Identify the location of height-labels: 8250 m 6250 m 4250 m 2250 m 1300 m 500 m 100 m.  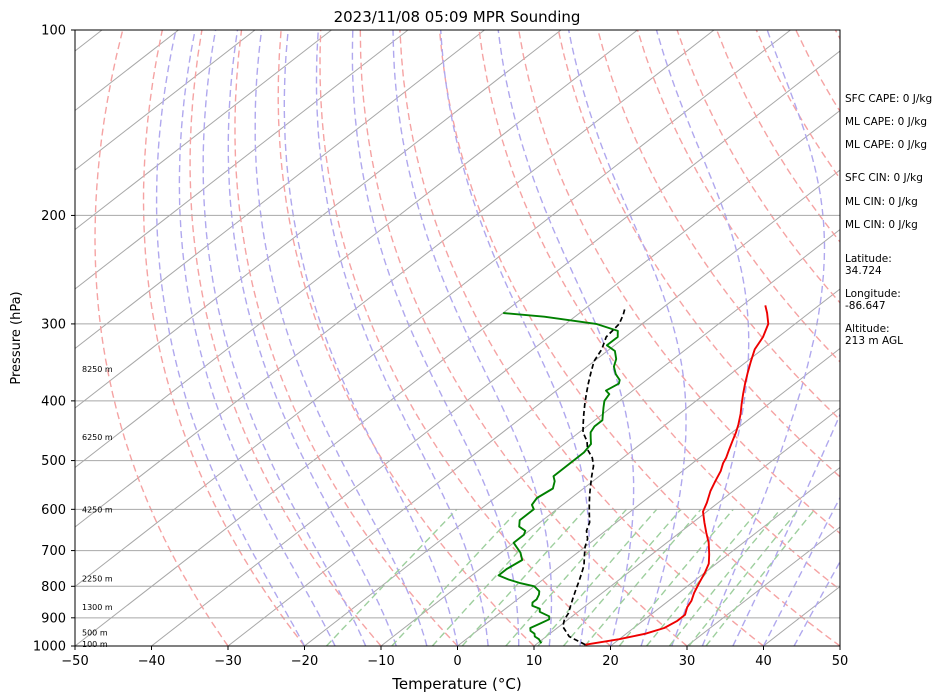
(97, 507).